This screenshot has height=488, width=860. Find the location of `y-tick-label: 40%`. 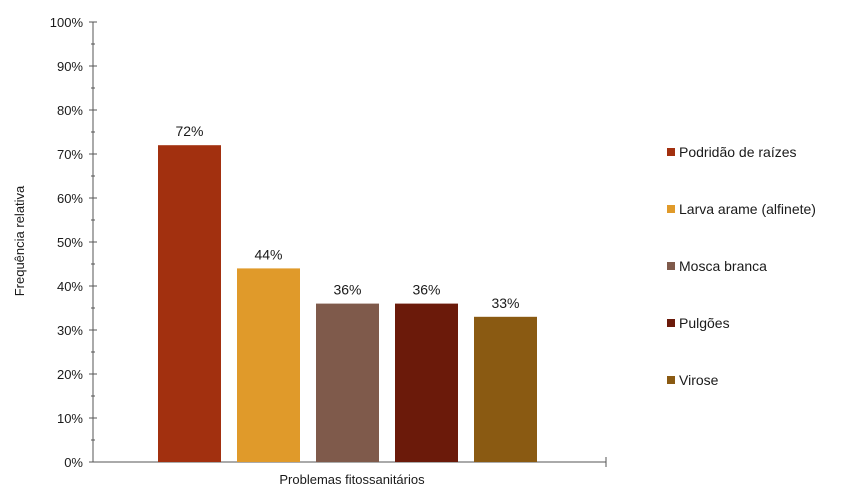

y-tick-label: 40% is located at coordinates (70, 286).